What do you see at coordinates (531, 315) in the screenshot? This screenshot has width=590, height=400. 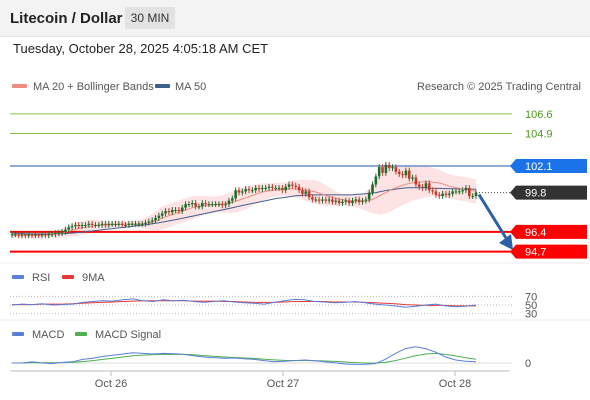 I see `rsi-level-label: 30` at bounding box center [531, 315].